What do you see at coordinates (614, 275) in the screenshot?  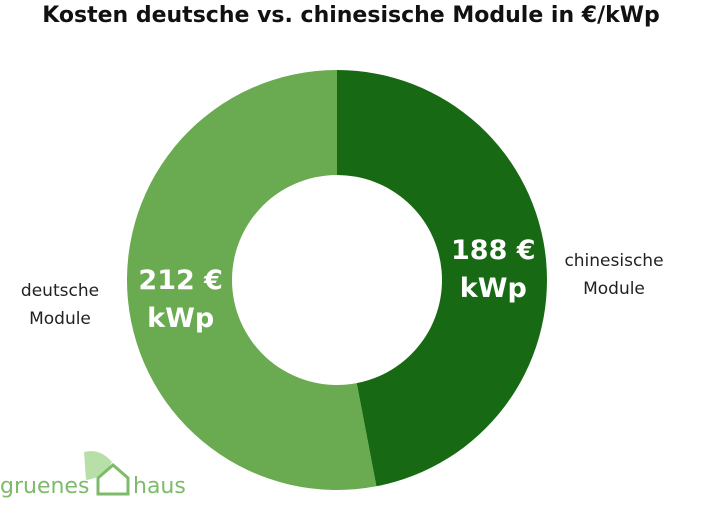 I see `category-label: chinesische Module` at bounding box center [614, 275].